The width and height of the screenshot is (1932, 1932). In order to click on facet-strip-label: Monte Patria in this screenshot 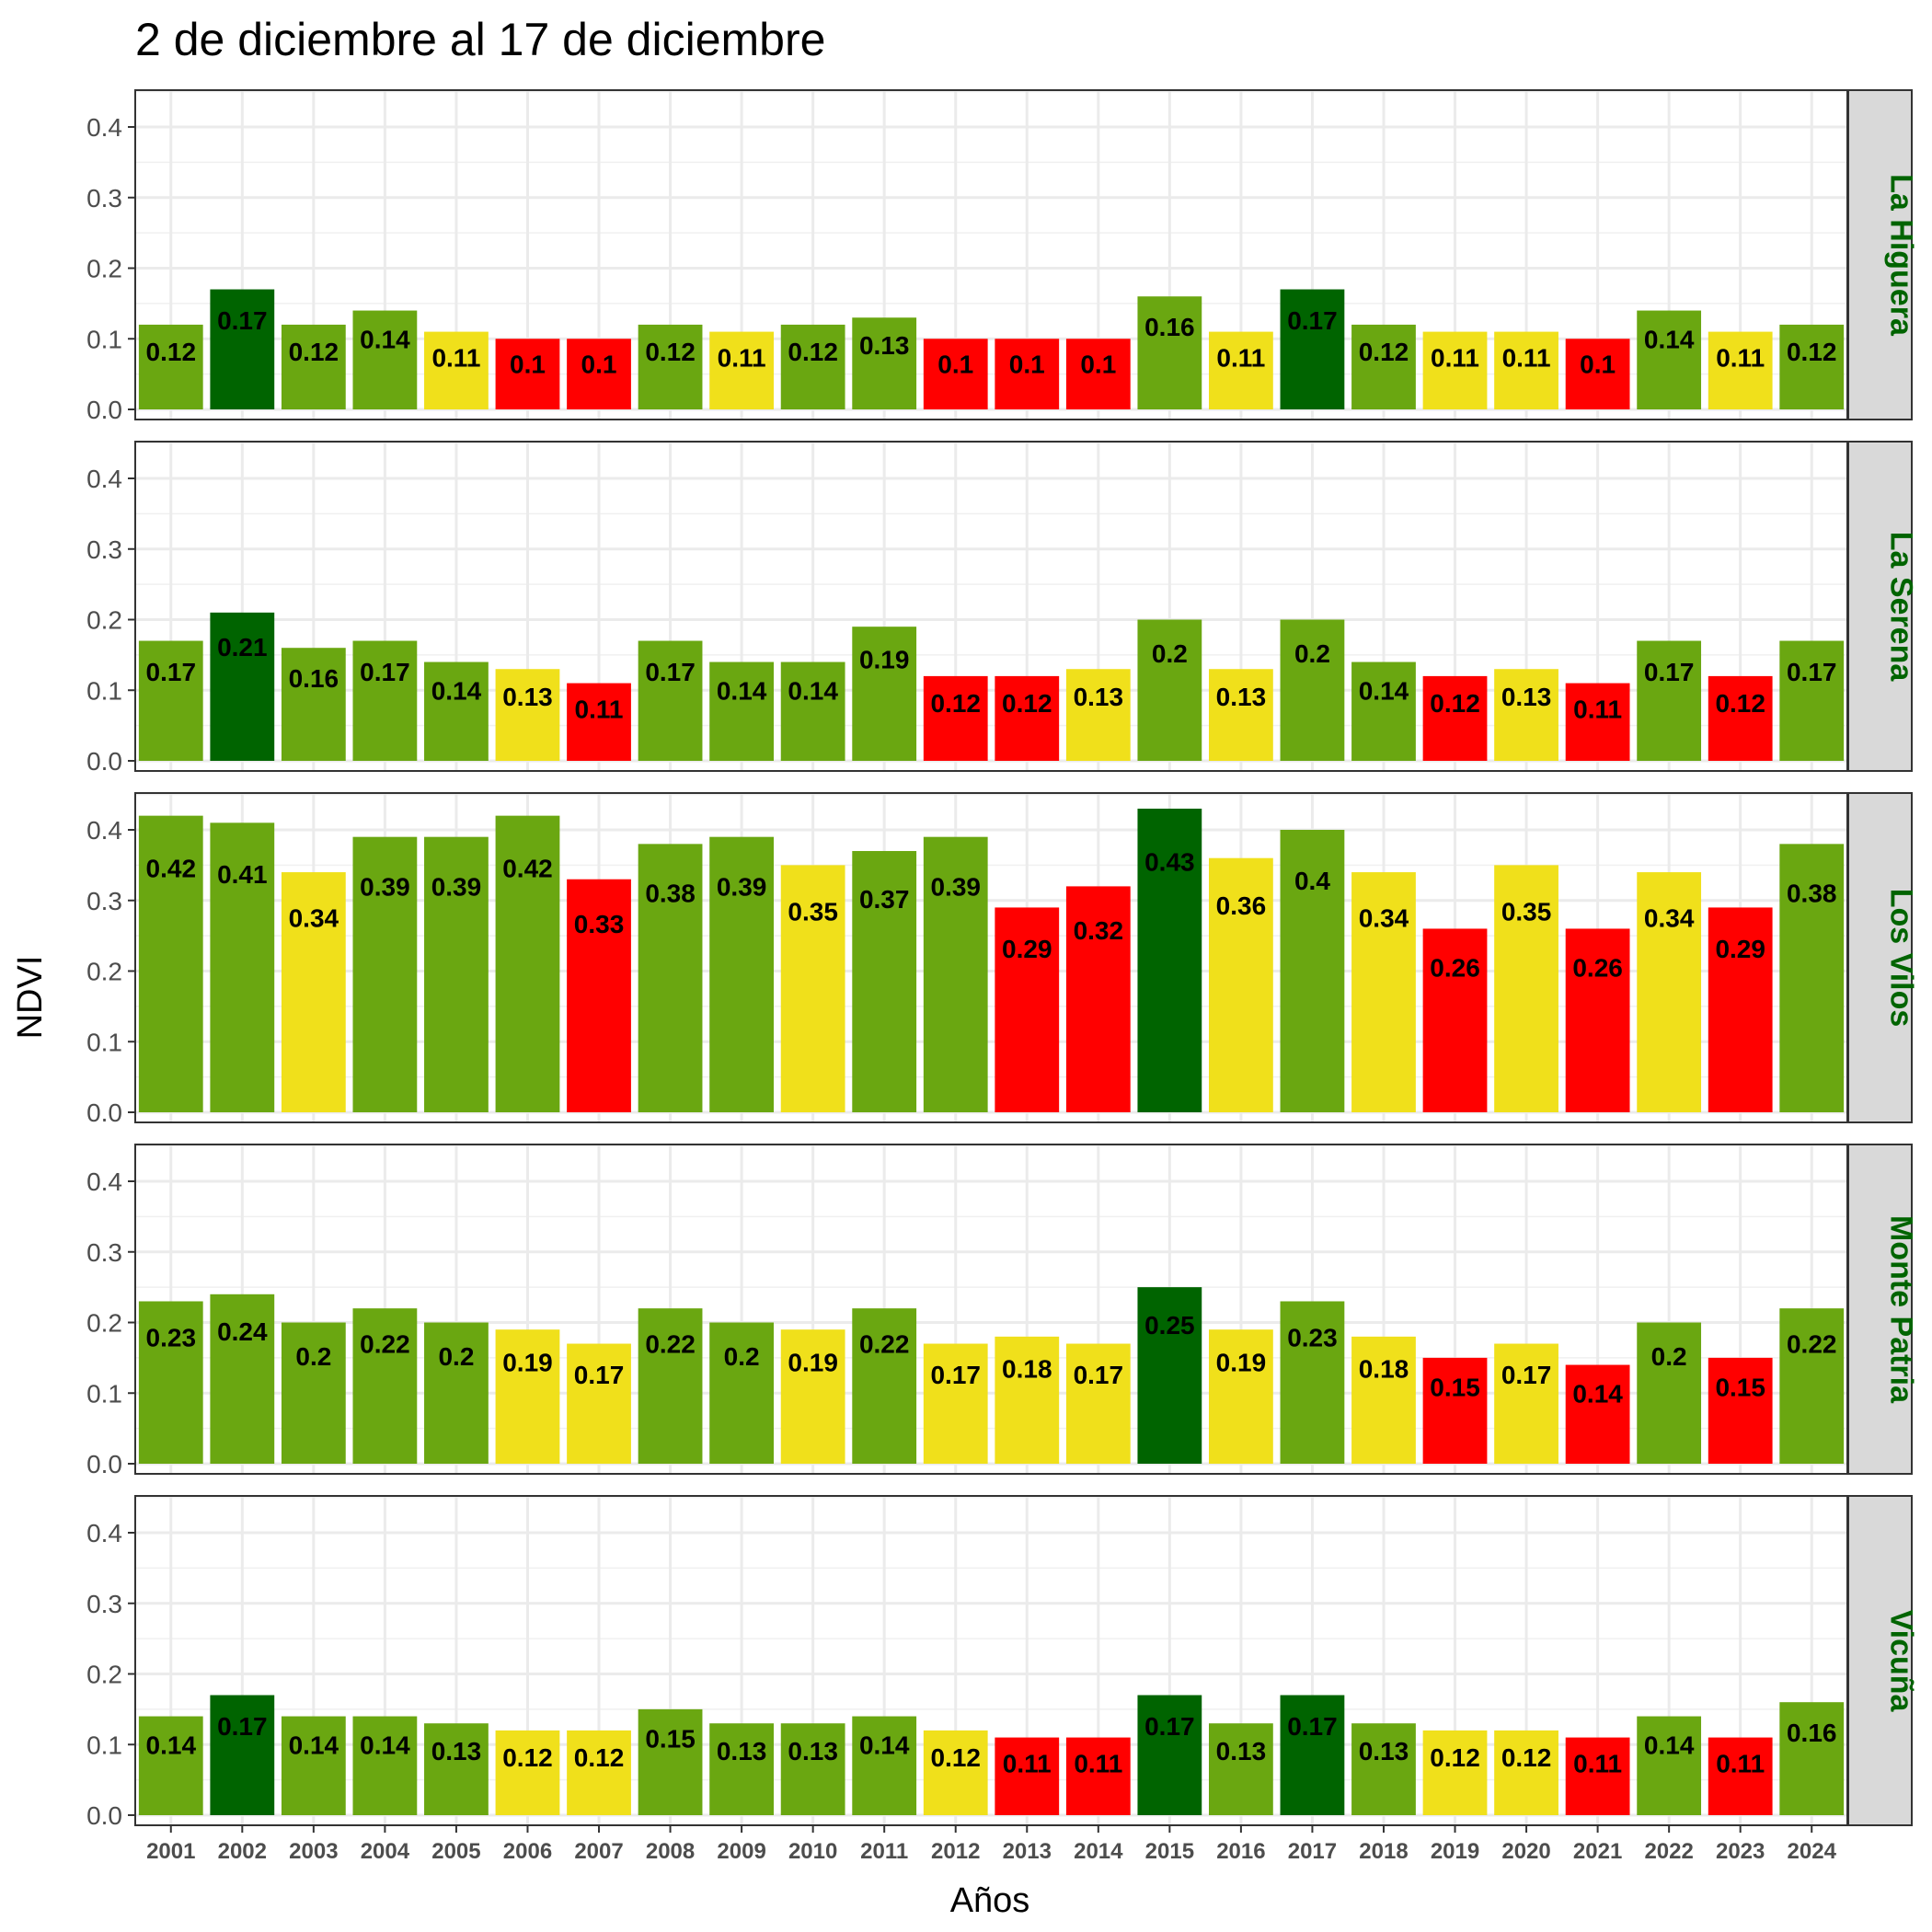, I will do `click(1901, 1309)`.